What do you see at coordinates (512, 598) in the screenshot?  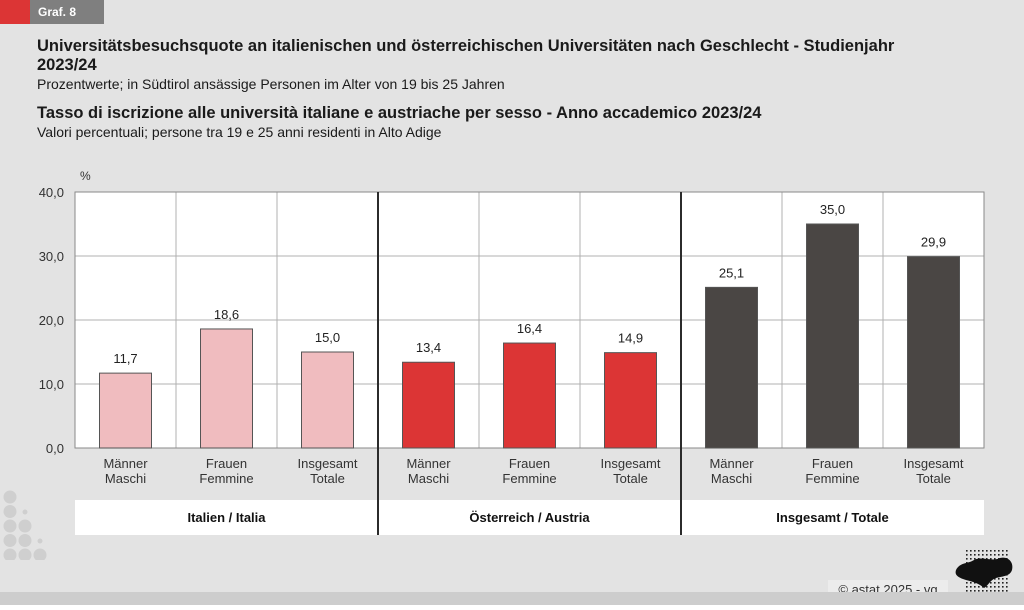 I see `bottom-strip` at bounding box center [512, 598].